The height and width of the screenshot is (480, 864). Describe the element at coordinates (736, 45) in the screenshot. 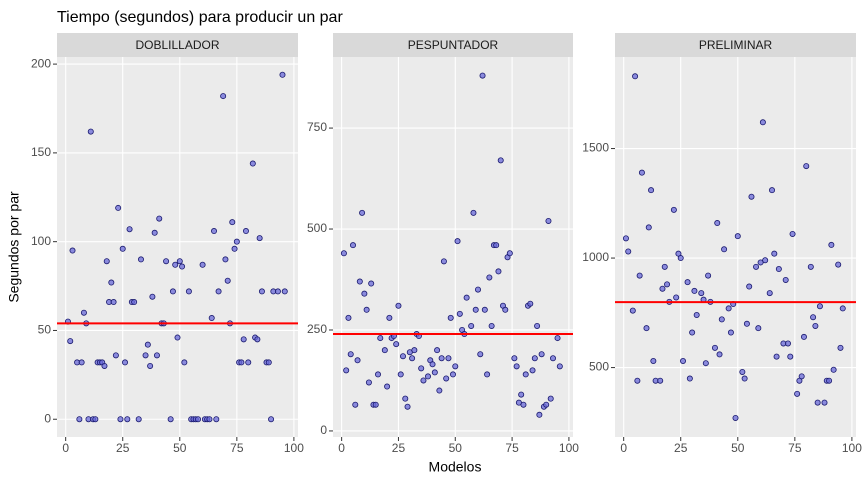

I see `strip-label: PRELIMINAR` at that location.